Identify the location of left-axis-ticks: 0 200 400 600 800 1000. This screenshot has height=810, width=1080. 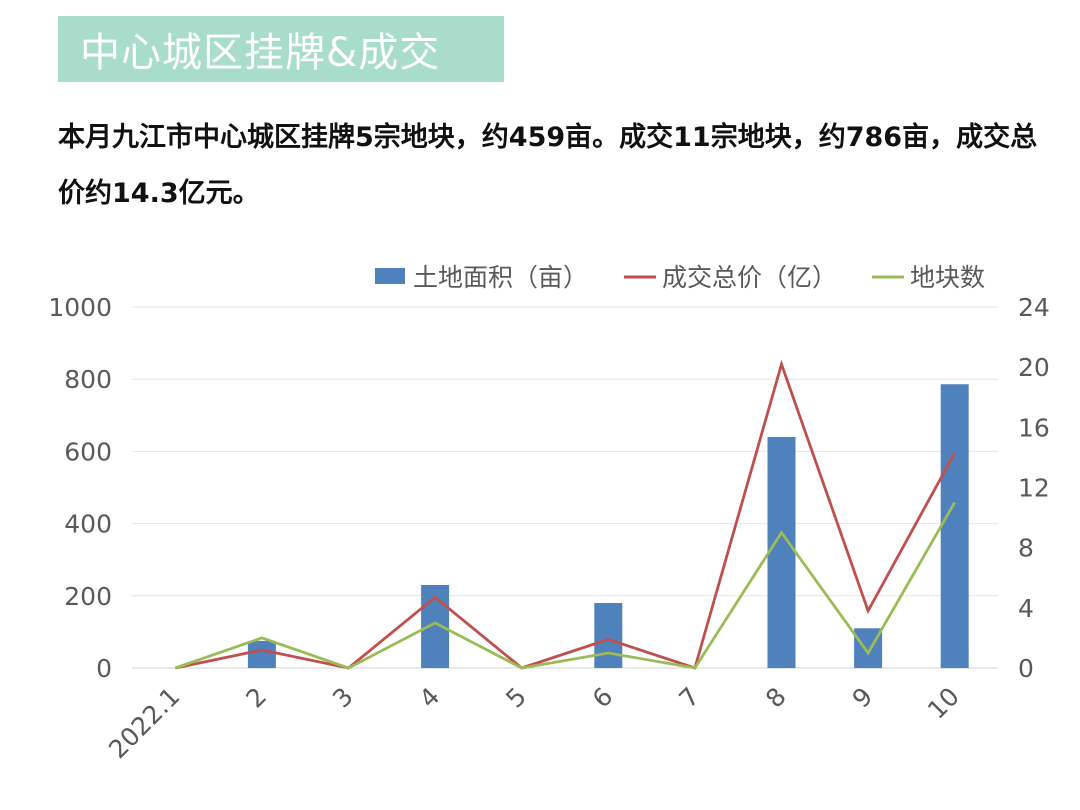
(80, 488).